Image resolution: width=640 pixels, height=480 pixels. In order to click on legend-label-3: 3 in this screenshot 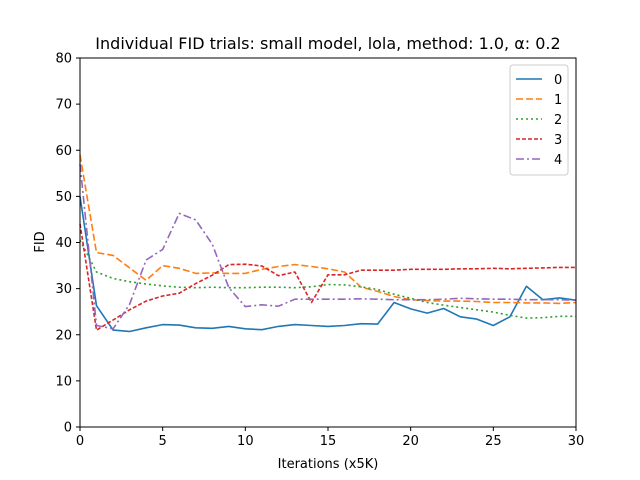, I will do `click(558, 140)`.